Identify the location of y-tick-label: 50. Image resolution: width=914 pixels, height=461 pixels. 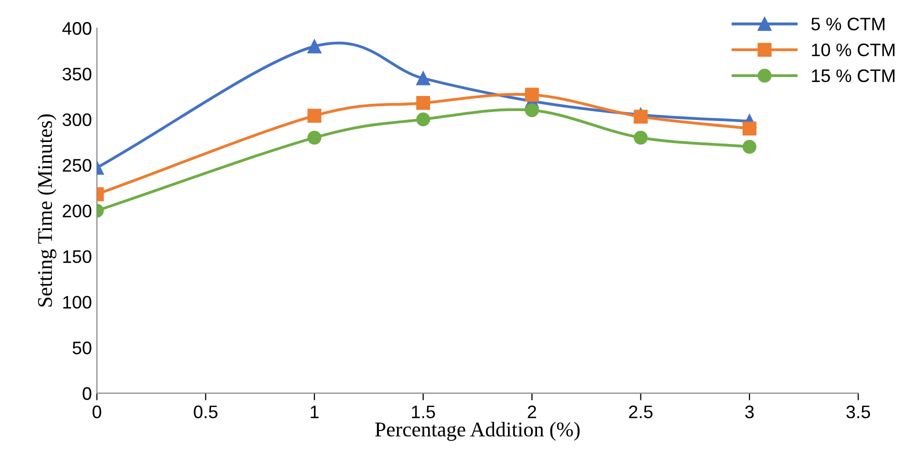
(82, 348).